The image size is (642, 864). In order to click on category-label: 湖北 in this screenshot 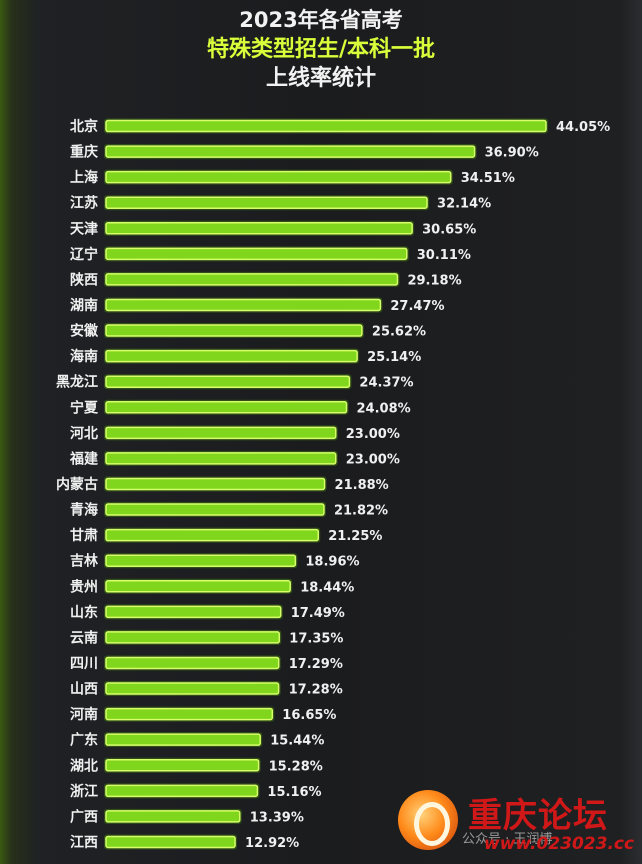, I will do `click(84, 766)`.